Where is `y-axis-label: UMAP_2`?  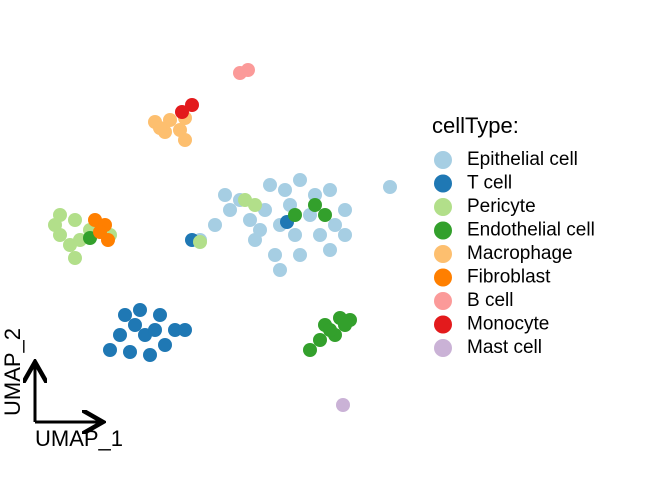 y-axis-label: UMAP_2 is located at coordinates (12, 372).